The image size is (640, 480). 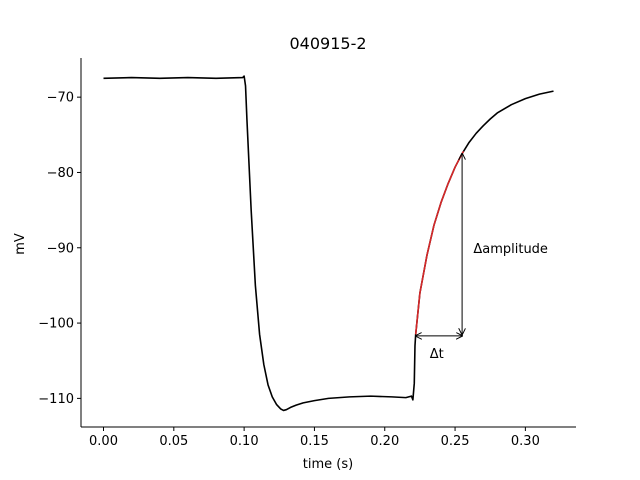 What do you see at coordinates (20, 244) in the screenshot?
I see `y-axis-label: mV` at bounding box center [20, 244].